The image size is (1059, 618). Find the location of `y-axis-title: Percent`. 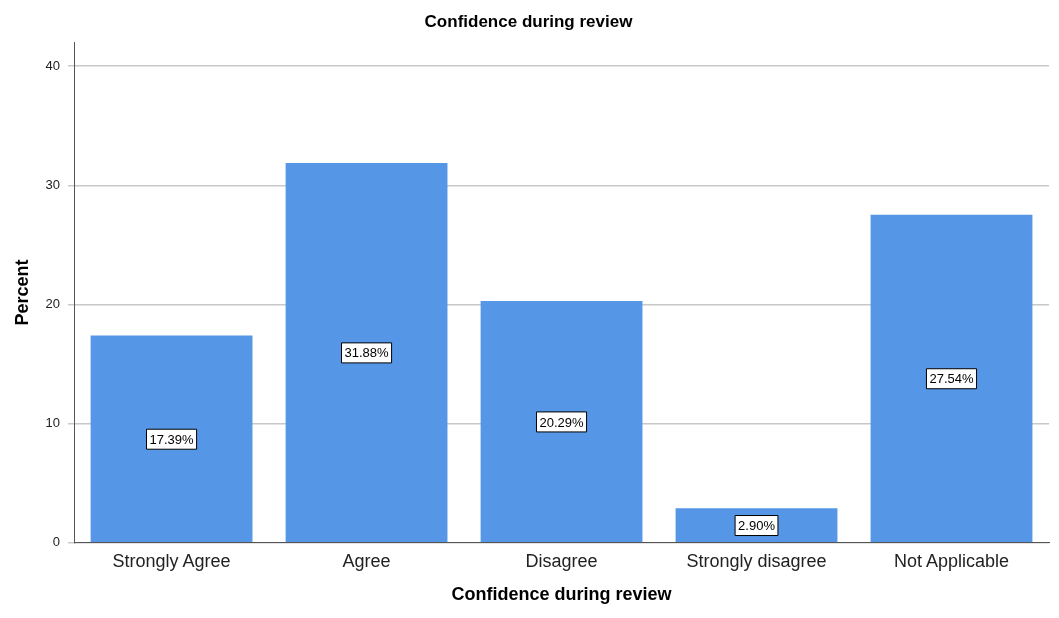

y-axis-title: Percent is located at coordinates (21, 292).